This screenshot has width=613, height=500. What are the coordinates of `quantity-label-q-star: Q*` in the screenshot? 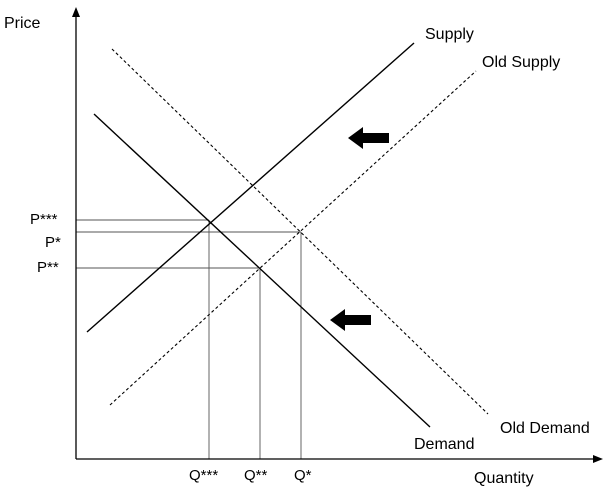 It's located at (303, 475).